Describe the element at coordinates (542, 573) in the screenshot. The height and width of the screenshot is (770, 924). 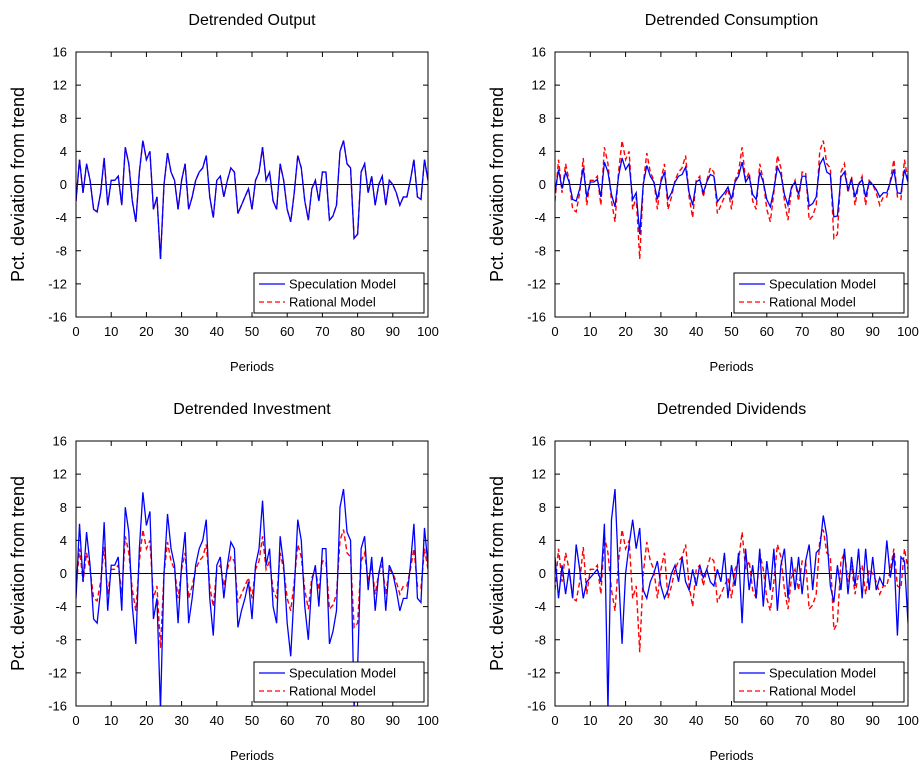
I see `dividends-y-tick-label: 0` at that location.